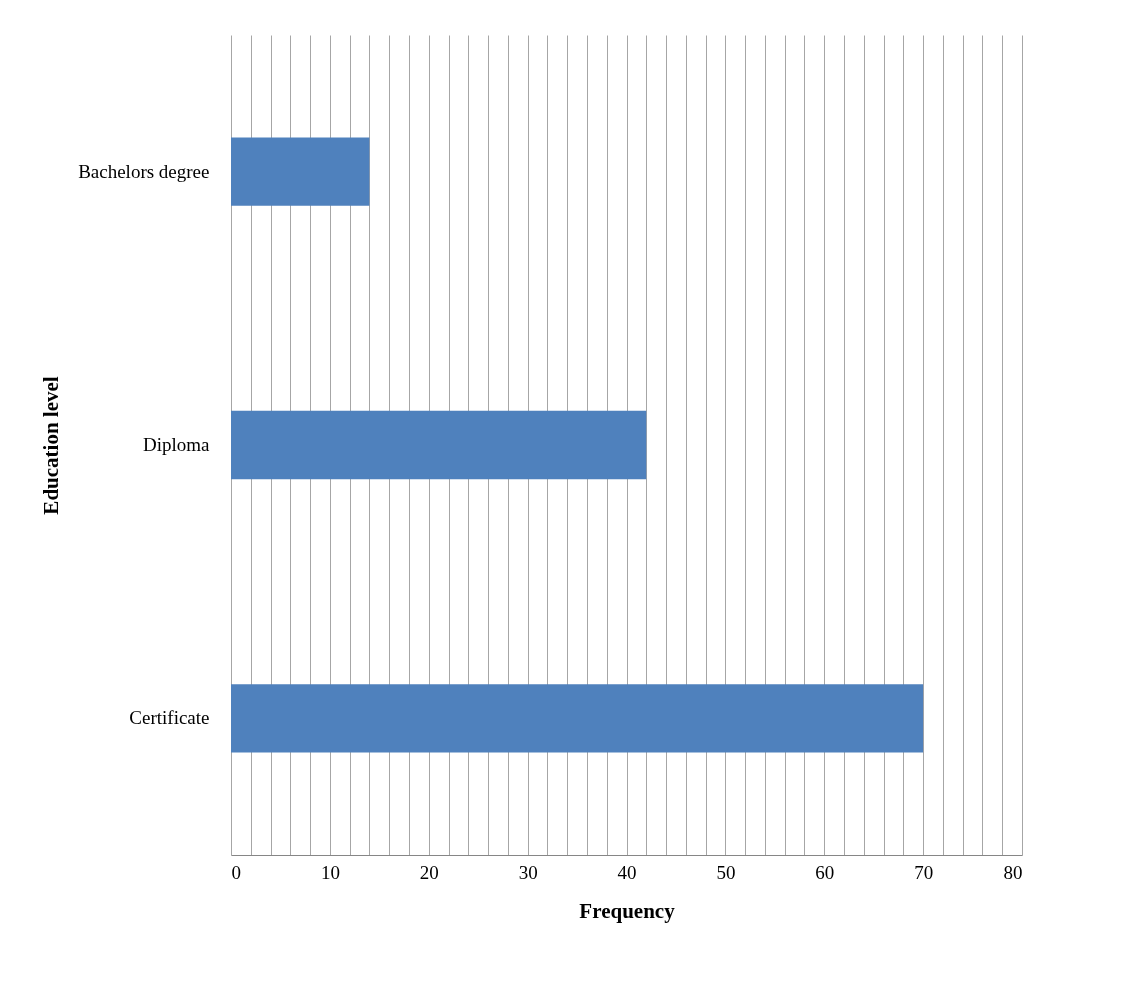 This screenshot has width=1126, height=1006. What do you see at coordinates (236, 872) in the screenshot?
I see `x-tick-label: 0` at bounding box center [236, 872].